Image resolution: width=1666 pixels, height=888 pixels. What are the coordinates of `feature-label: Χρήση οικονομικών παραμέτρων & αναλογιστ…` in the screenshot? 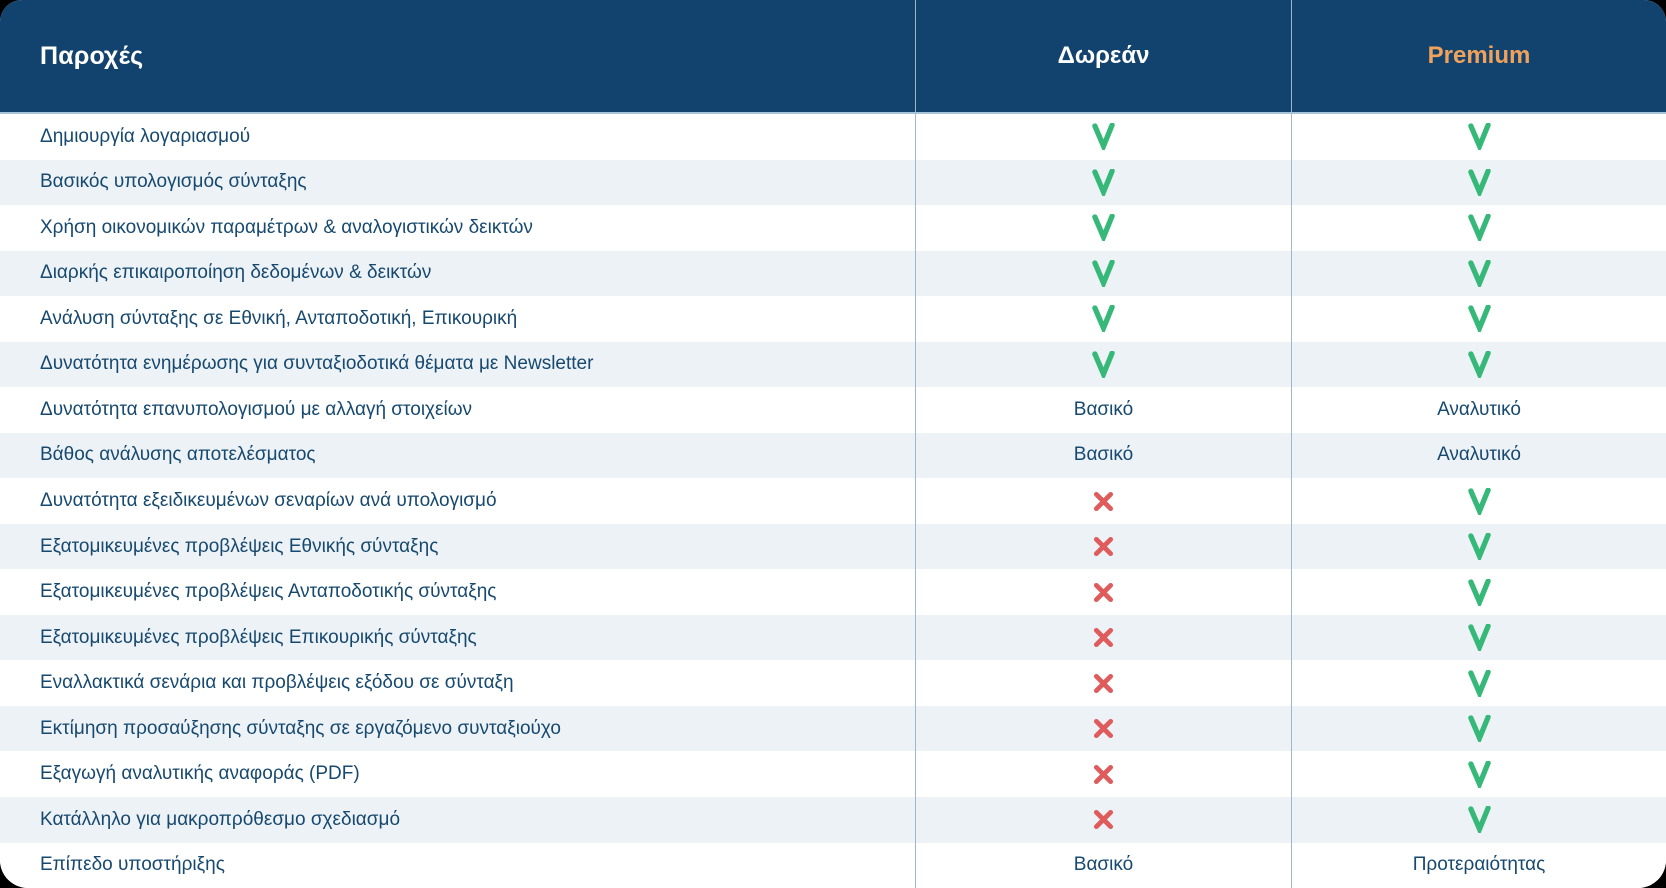 It's located at (286, 227).